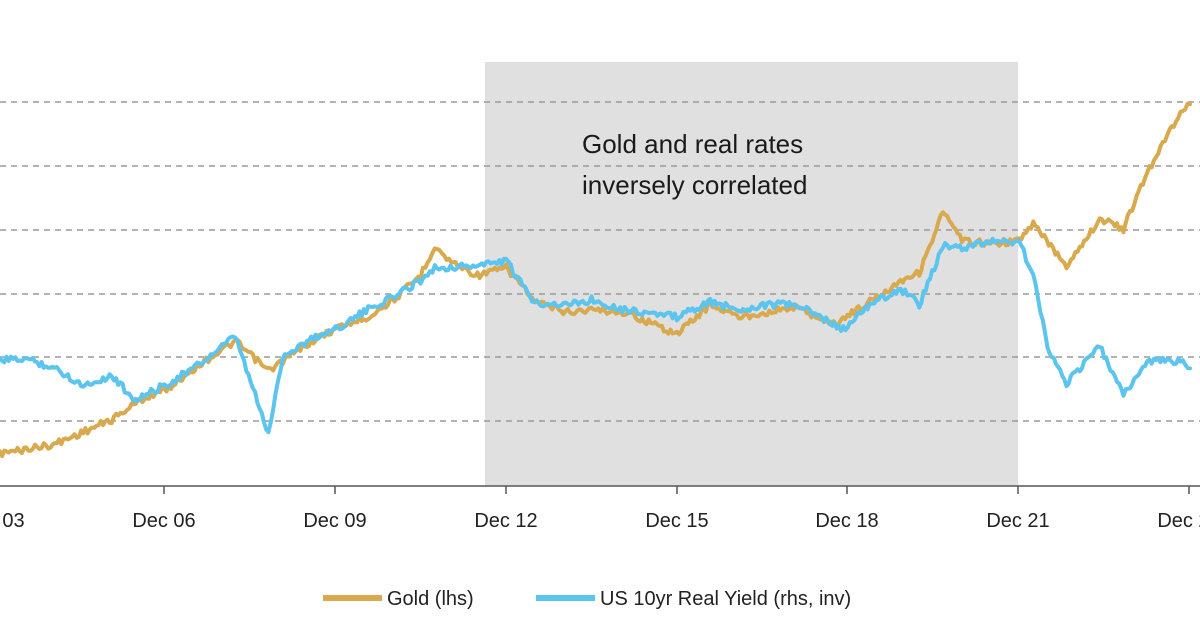 The height and width of the screenshot is (630, 1200). What do you see at coordinates (1017, 521) in the screenshot?
I see `x-tick-label: Dec 21` at bounding box center [1017, 521].